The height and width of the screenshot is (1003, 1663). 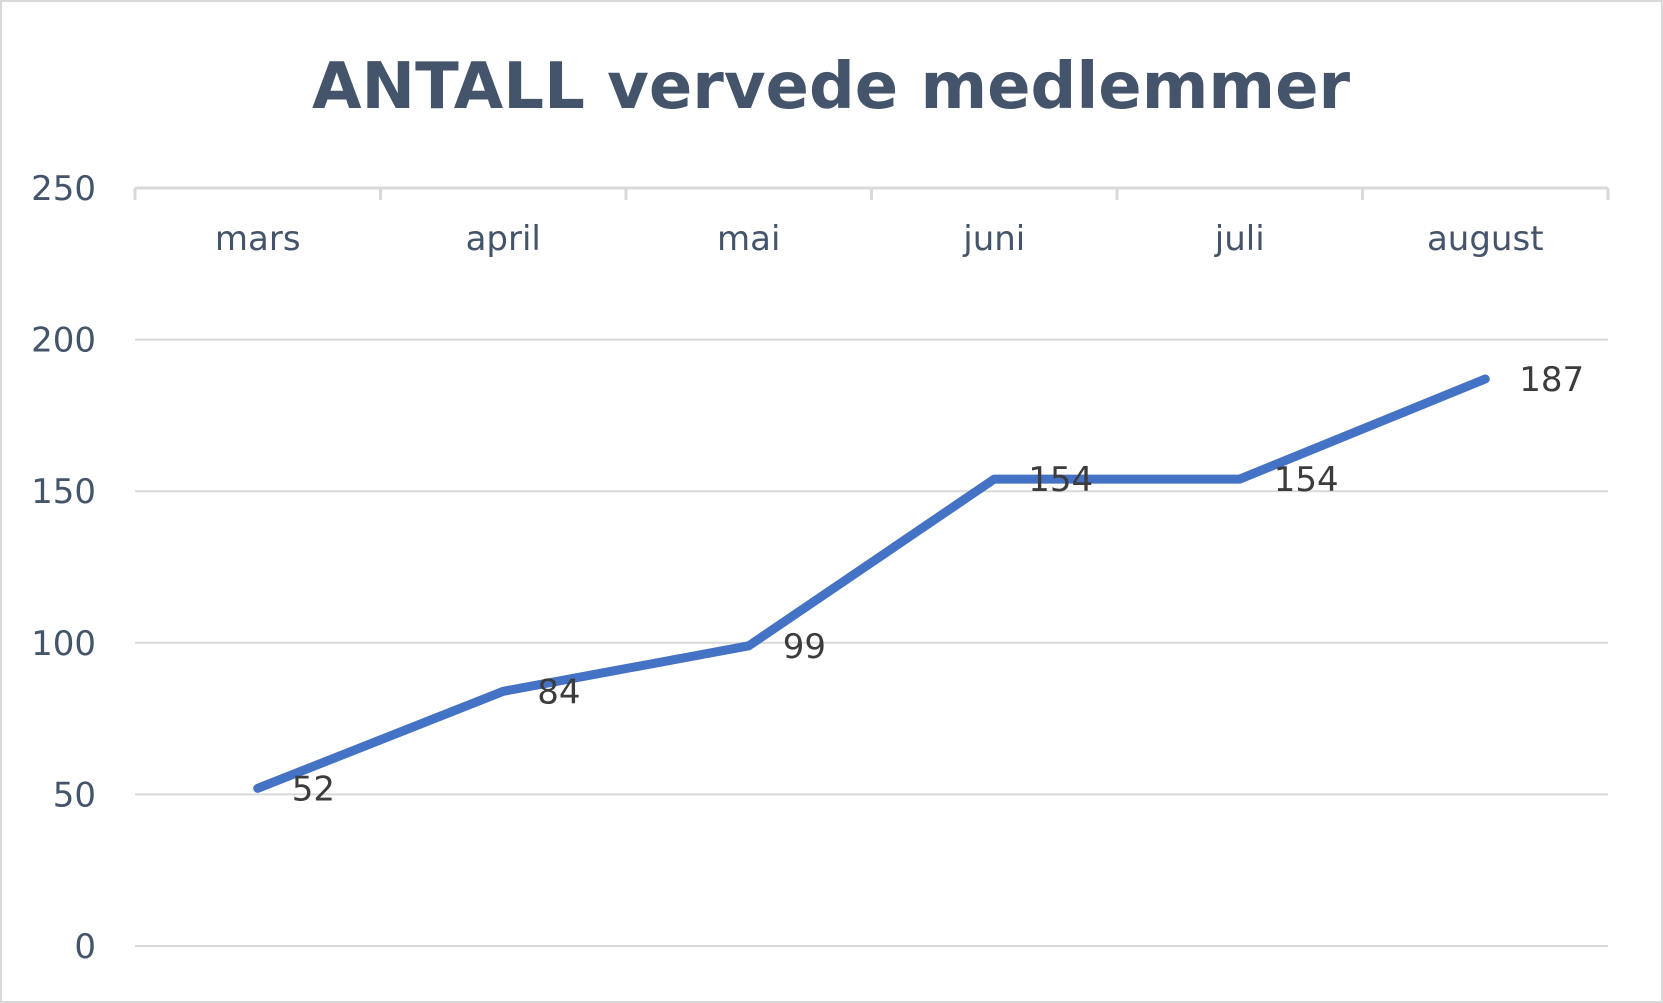 I want to click on category-axis: mars april mai juni juli august, so click(x=871, y=222).